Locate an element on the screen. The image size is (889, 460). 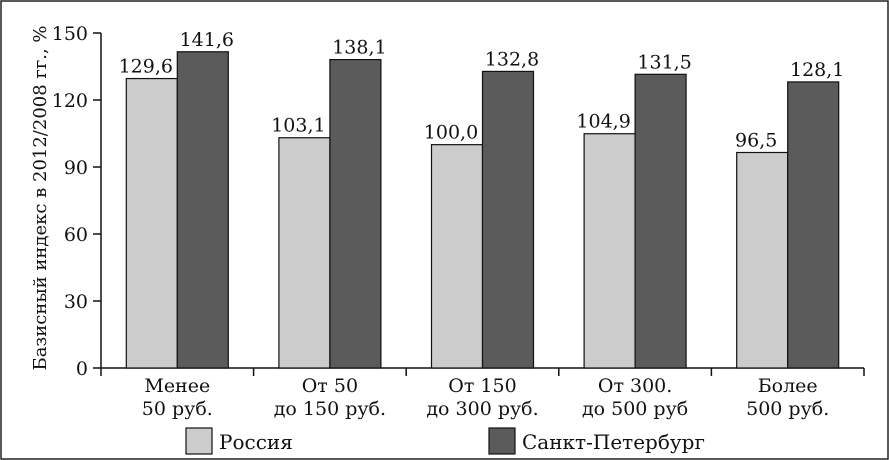
y-tick-label: 0 is located at coordinates (82, 369).